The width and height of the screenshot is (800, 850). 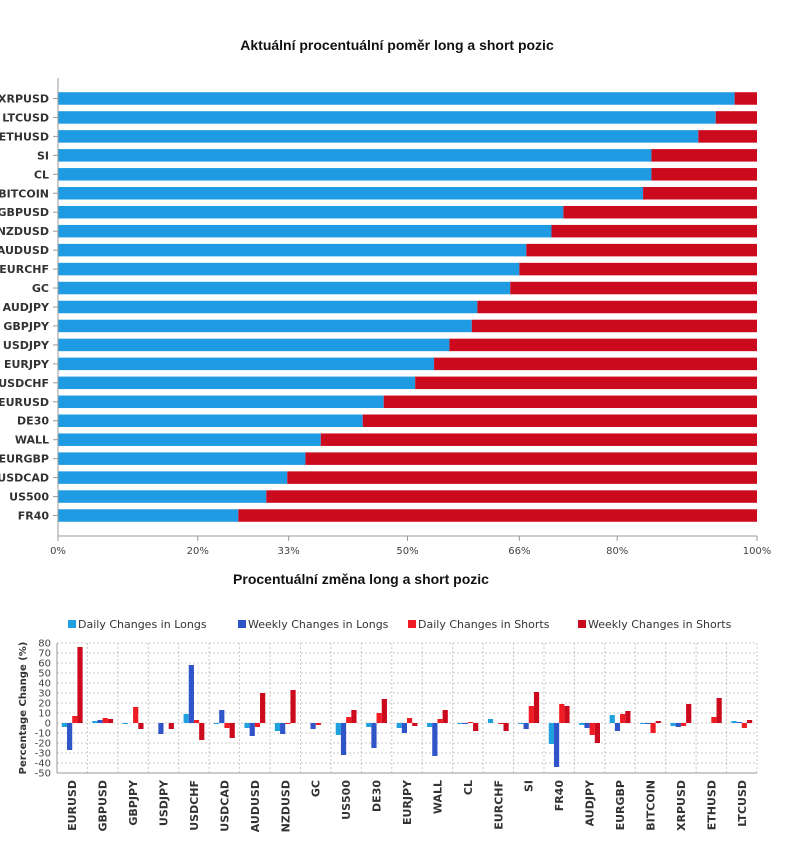 I want to click on x-tick-label: 100%, so click(x=757, y=551).